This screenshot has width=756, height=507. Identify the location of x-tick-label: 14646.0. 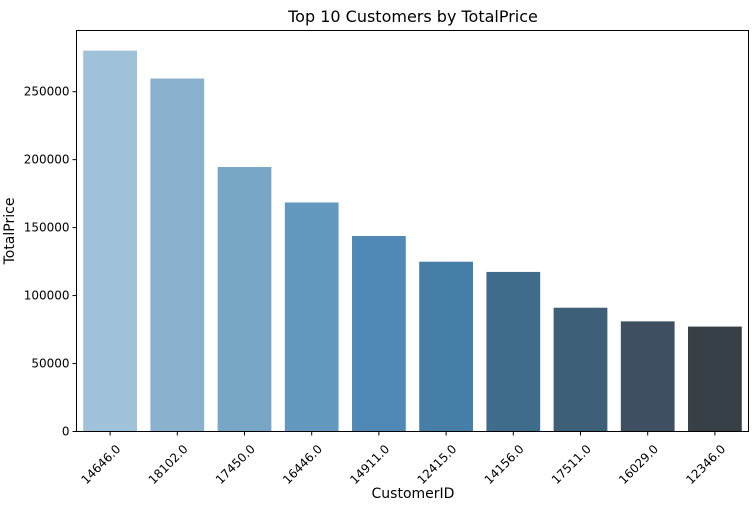
(100, 464).